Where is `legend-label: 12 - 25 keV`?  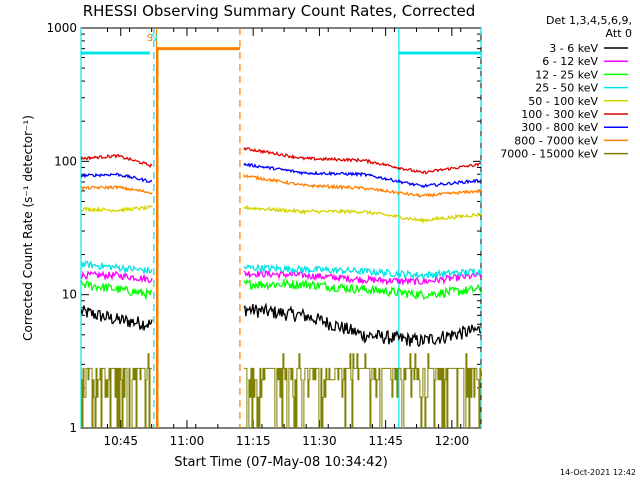 legend-label: 12 - 25 keV is located at coordinates (566, 74).